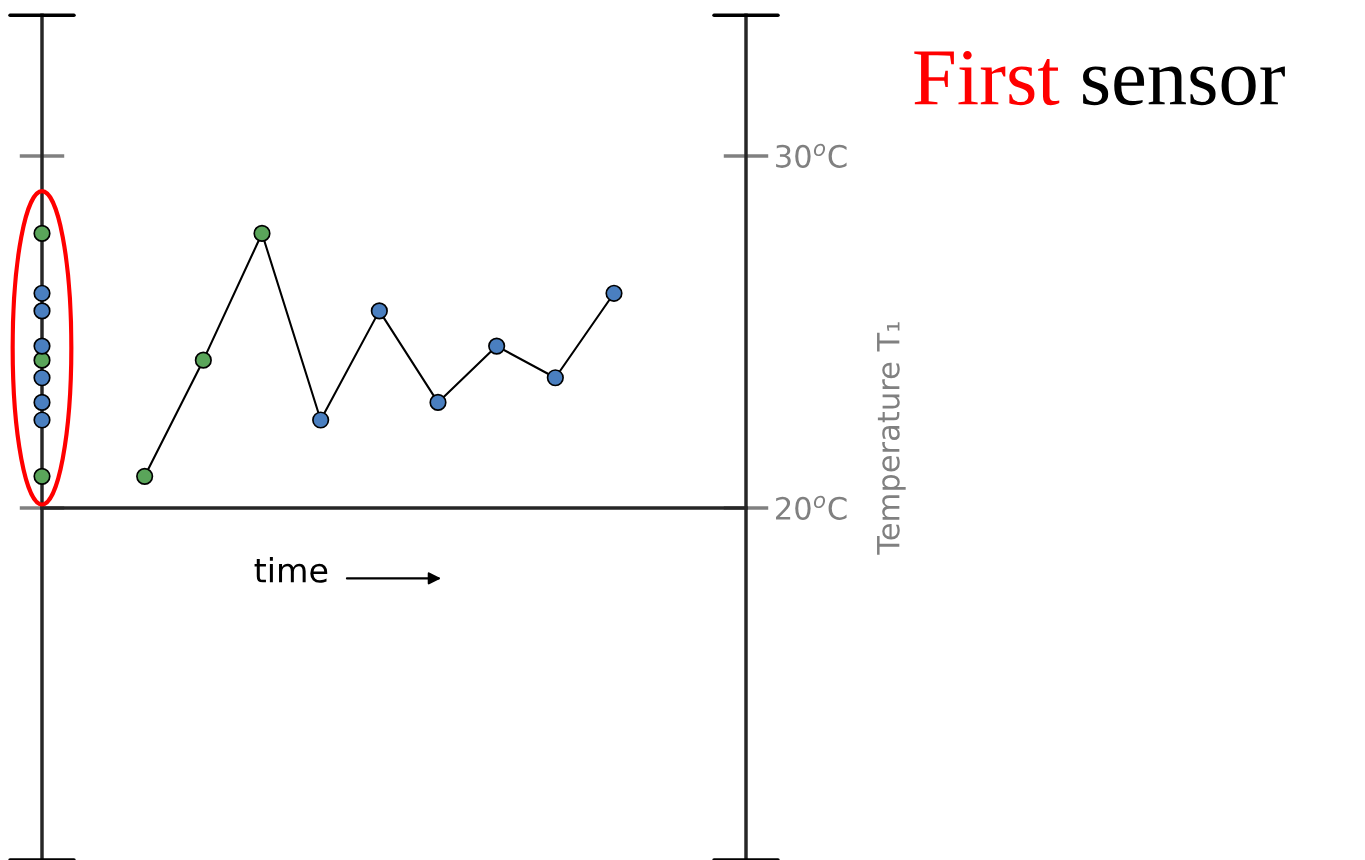 The image size is (1365, 860). What do you see at coordinates (291, 569) in the screenshot?
I see `x-axis-title: time` at bounding box center [291, 569].